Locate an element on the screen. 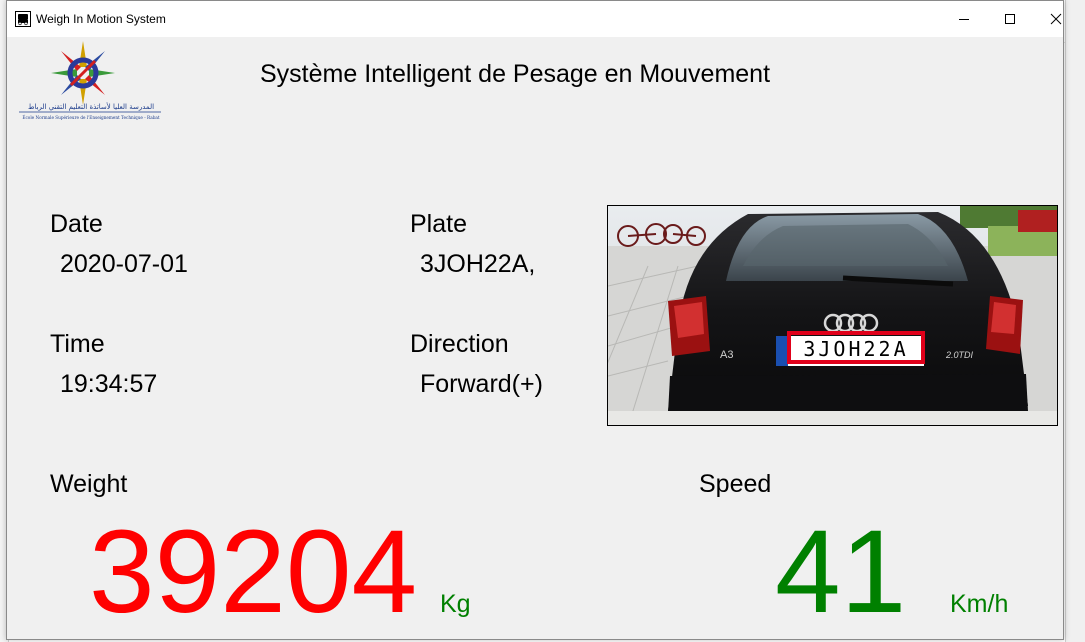 This screenshot has width=1085, height=642. direction-value: Forward(+) is located at coordinates (481, 384).